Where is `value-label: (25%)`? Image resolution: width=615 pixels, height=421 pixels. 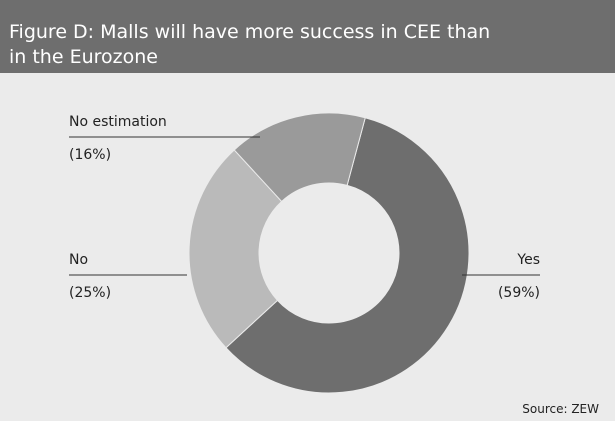
value-label: (25%) is located at coordinates (90, 293).